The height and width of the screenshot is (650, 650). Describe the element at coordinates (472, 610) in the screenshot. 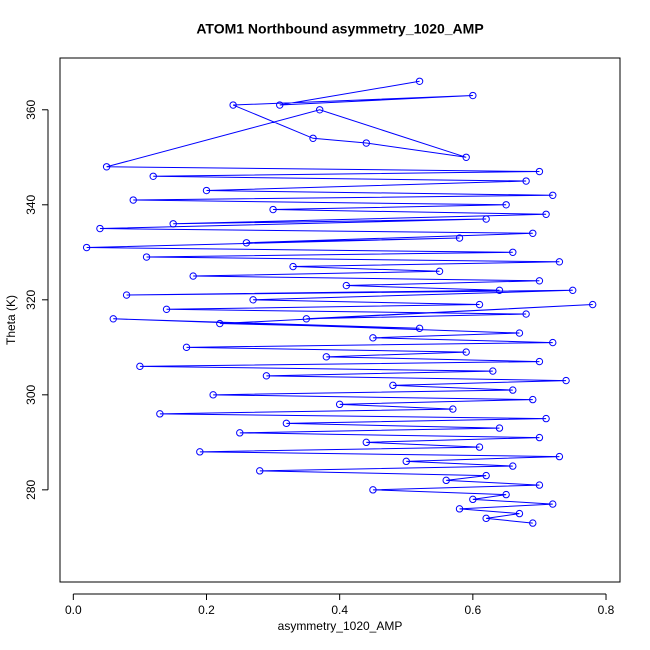

I see `x-tick-label: 0.6` at that location.